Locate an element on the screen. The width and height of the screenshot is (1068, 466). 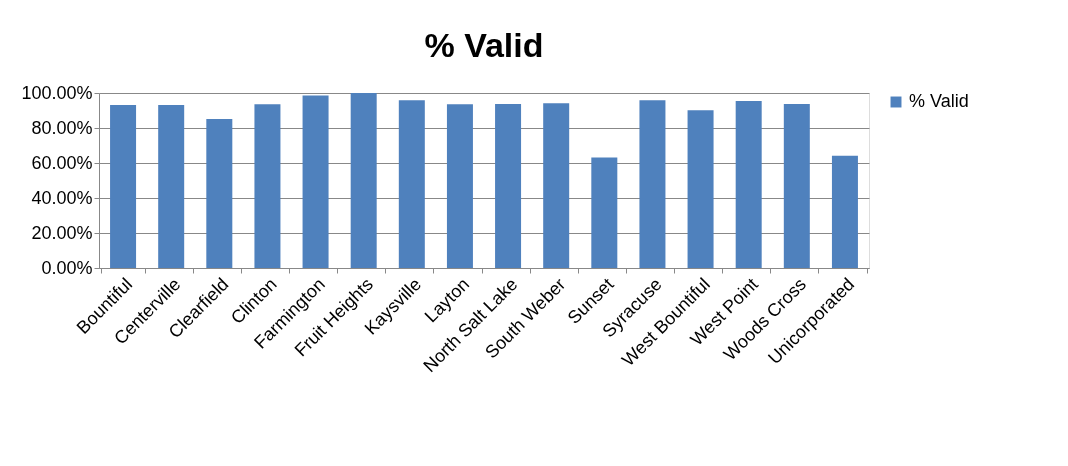
y-tick-label: 40.00% is located at coordinates (62, 197).